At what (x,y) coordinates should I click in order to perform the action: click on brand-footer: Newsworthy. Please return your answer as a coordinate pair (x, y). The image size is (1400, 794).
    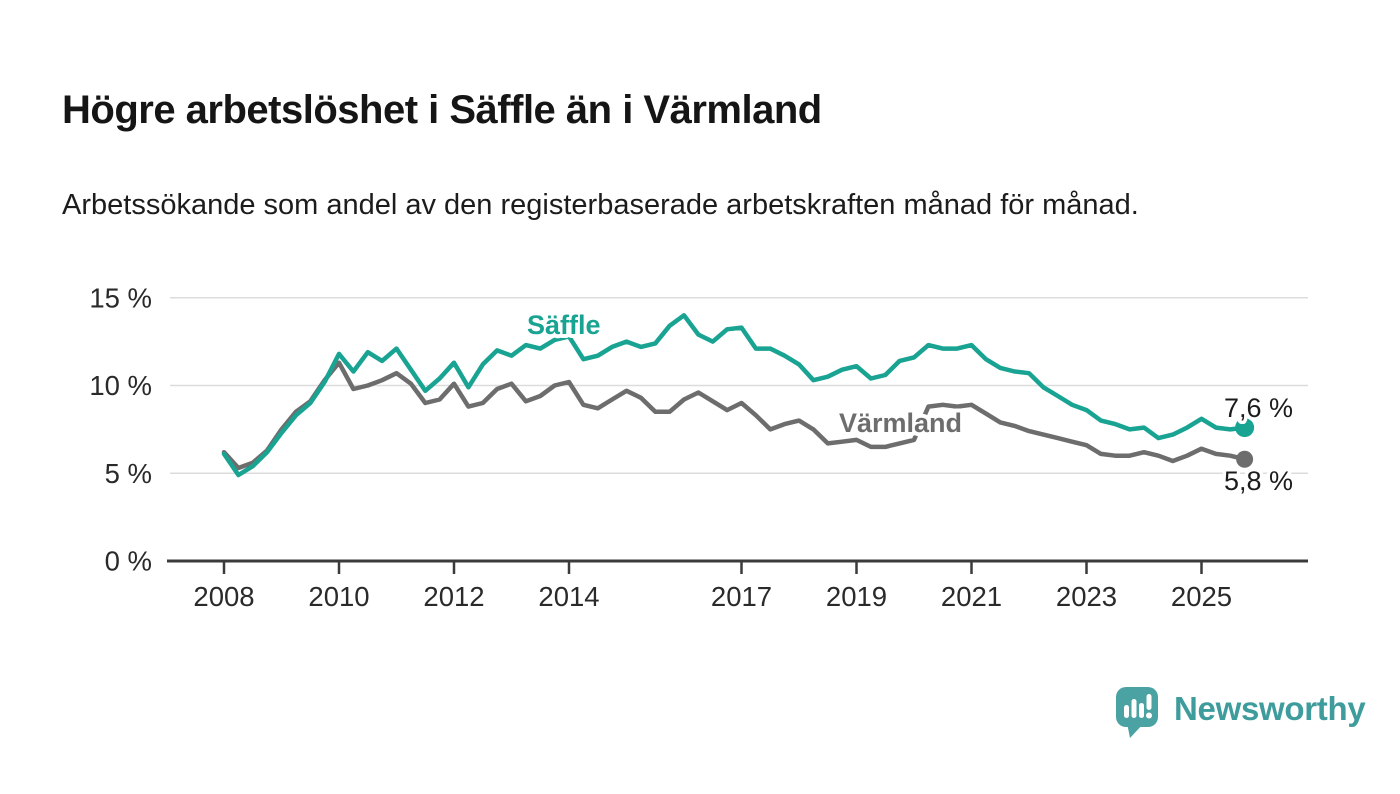
    Looking at the image, I should click on (1240, 712).